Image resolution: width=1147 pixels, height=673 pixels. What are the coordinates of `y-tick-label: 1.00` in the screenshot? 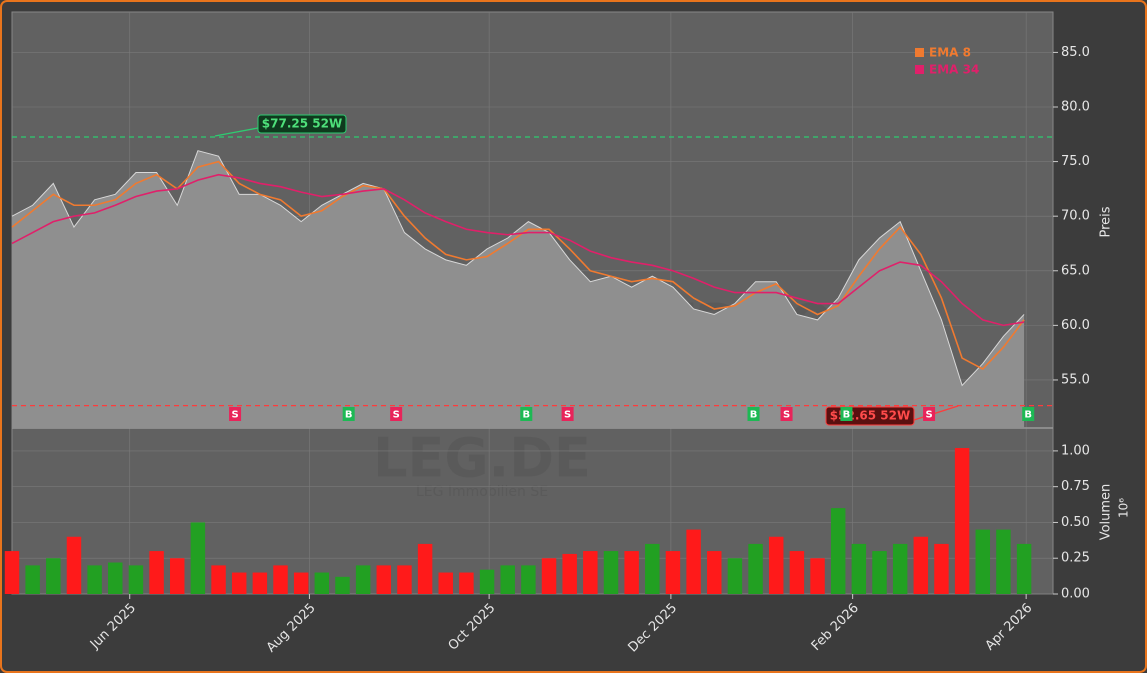 It's located at (1075, 450).